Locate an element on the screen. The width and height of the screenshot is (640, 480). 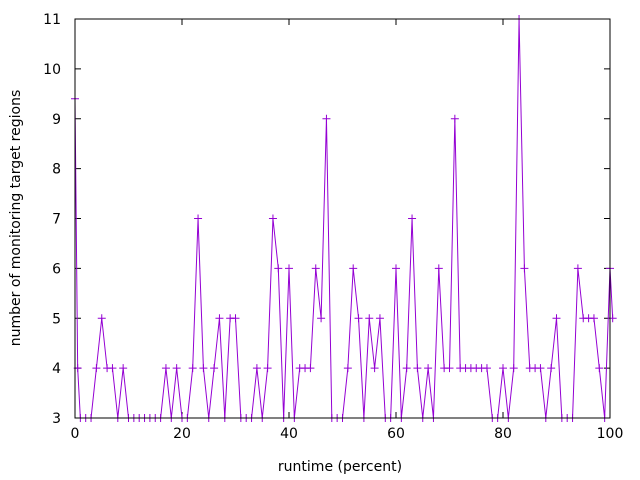
x-tick-label: 60 is located at coordinates (396, 434).